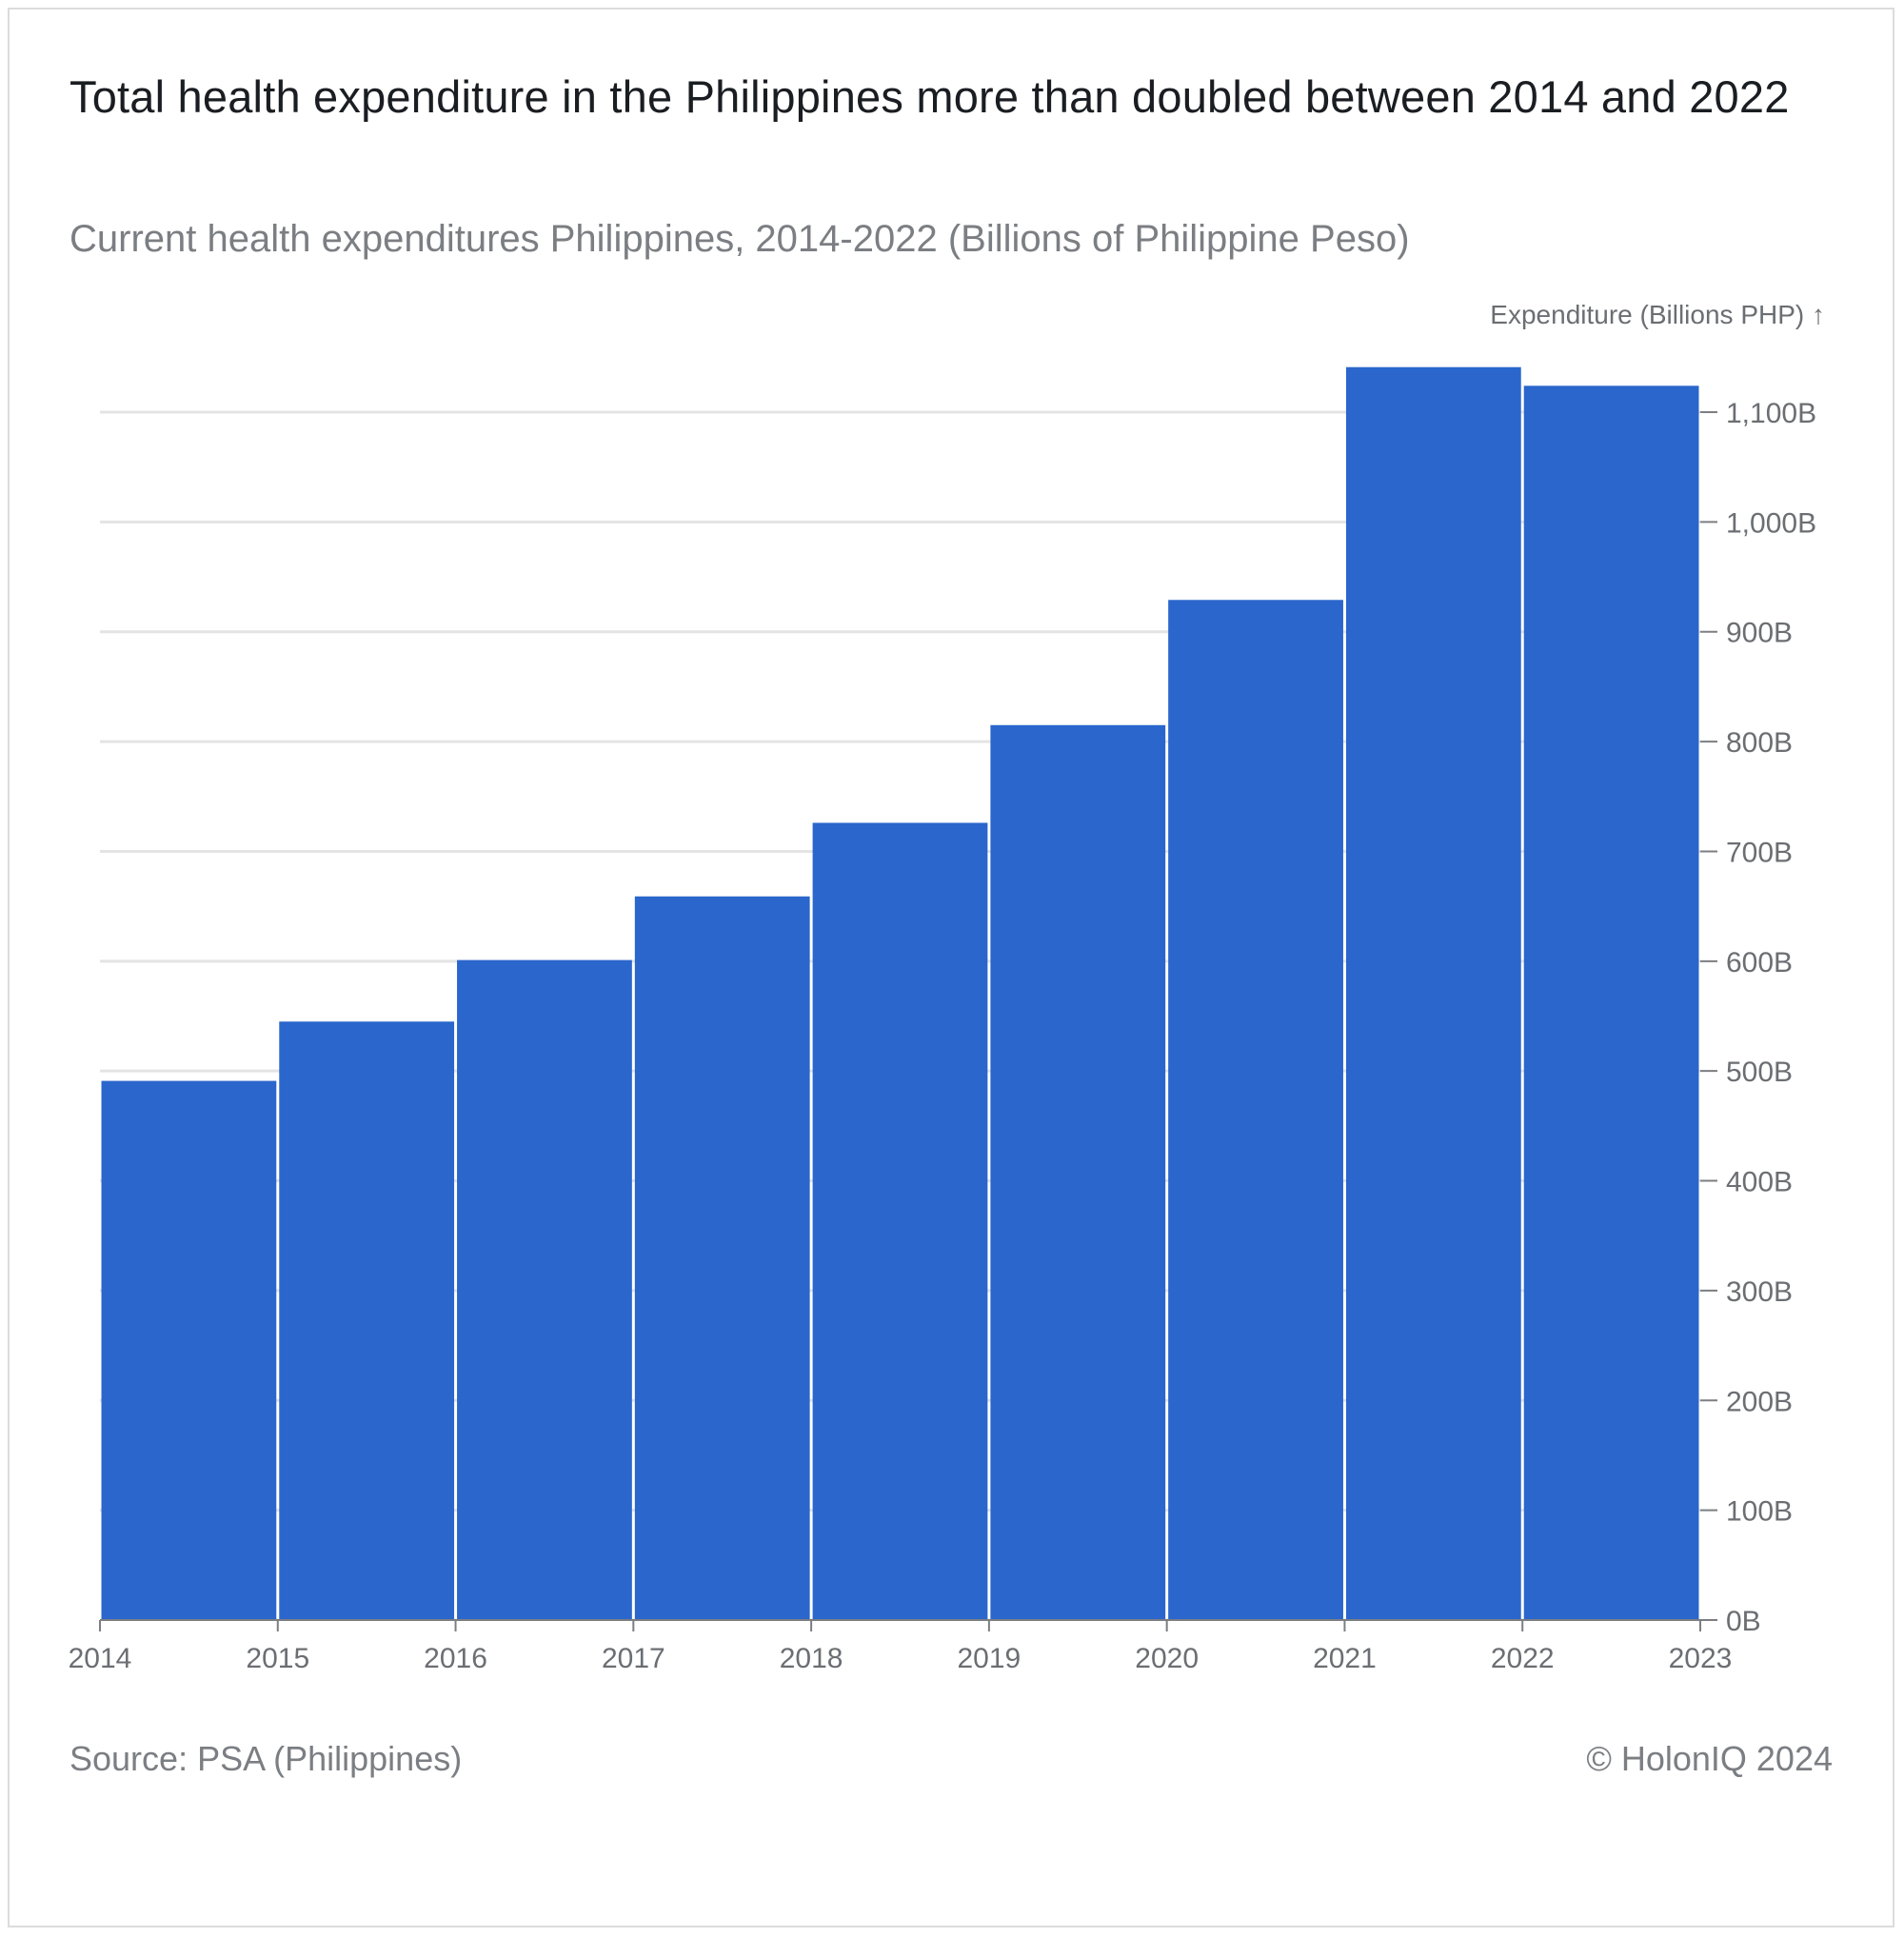  I want to click on copyright-credit: © HolonIQ 2024, so click(1709, 1758).